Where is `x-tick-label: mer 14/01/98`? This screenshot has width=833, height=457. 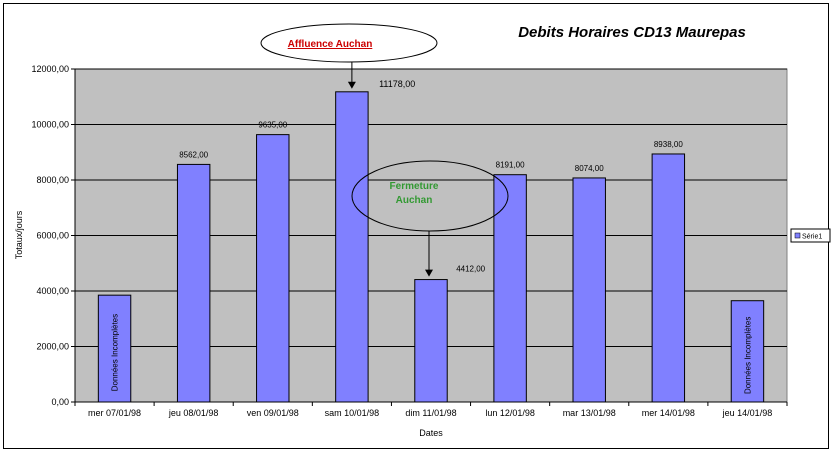
x-tick-label: mer 14/01/98 is located at coordinates (668, 413).